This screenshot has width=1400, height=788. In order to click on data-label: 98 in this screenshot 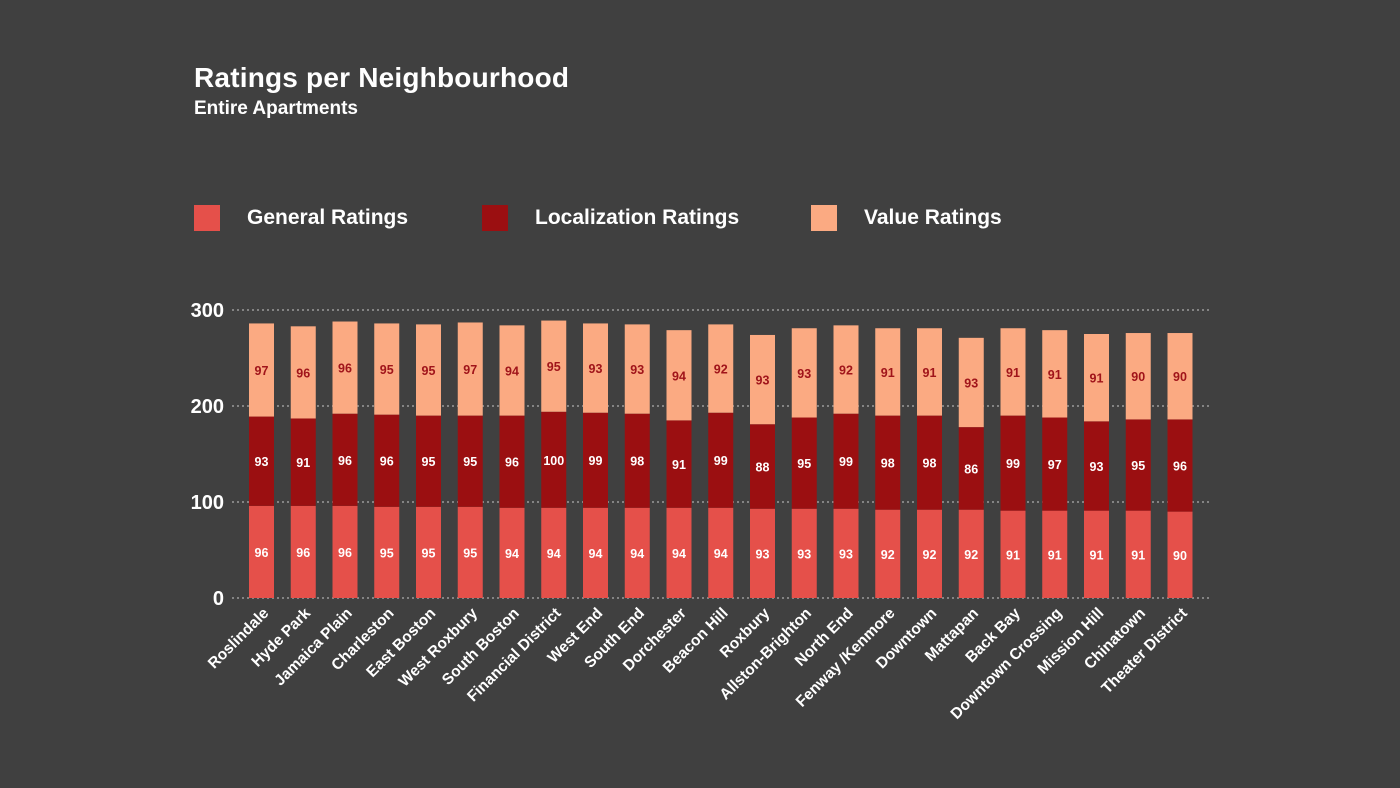, I will do `click(930, 464)`.